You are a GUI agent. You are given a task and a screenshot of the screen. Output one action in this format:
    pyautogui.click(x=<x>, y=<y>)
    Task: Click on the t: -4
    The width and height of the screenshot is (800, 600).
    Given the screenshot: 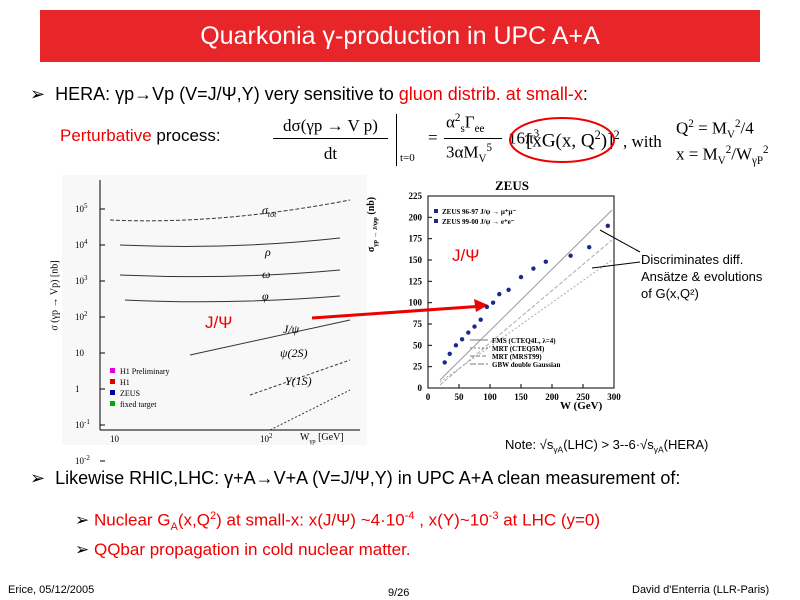 What is the action you would take?
    pyautogui.click(x=409, y=516)
    